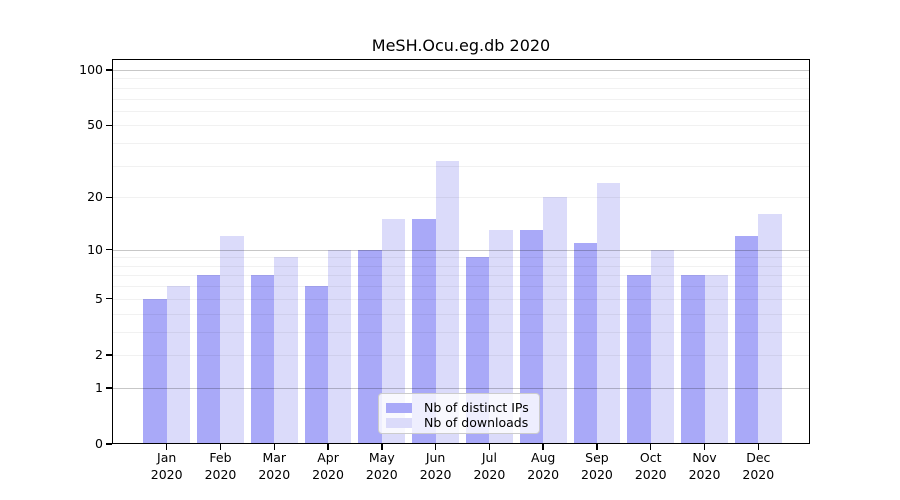  What do you see at coordinates (167, 447) in the screenshot?
I see `x-tick-jan` at bounding box center [167, 447].